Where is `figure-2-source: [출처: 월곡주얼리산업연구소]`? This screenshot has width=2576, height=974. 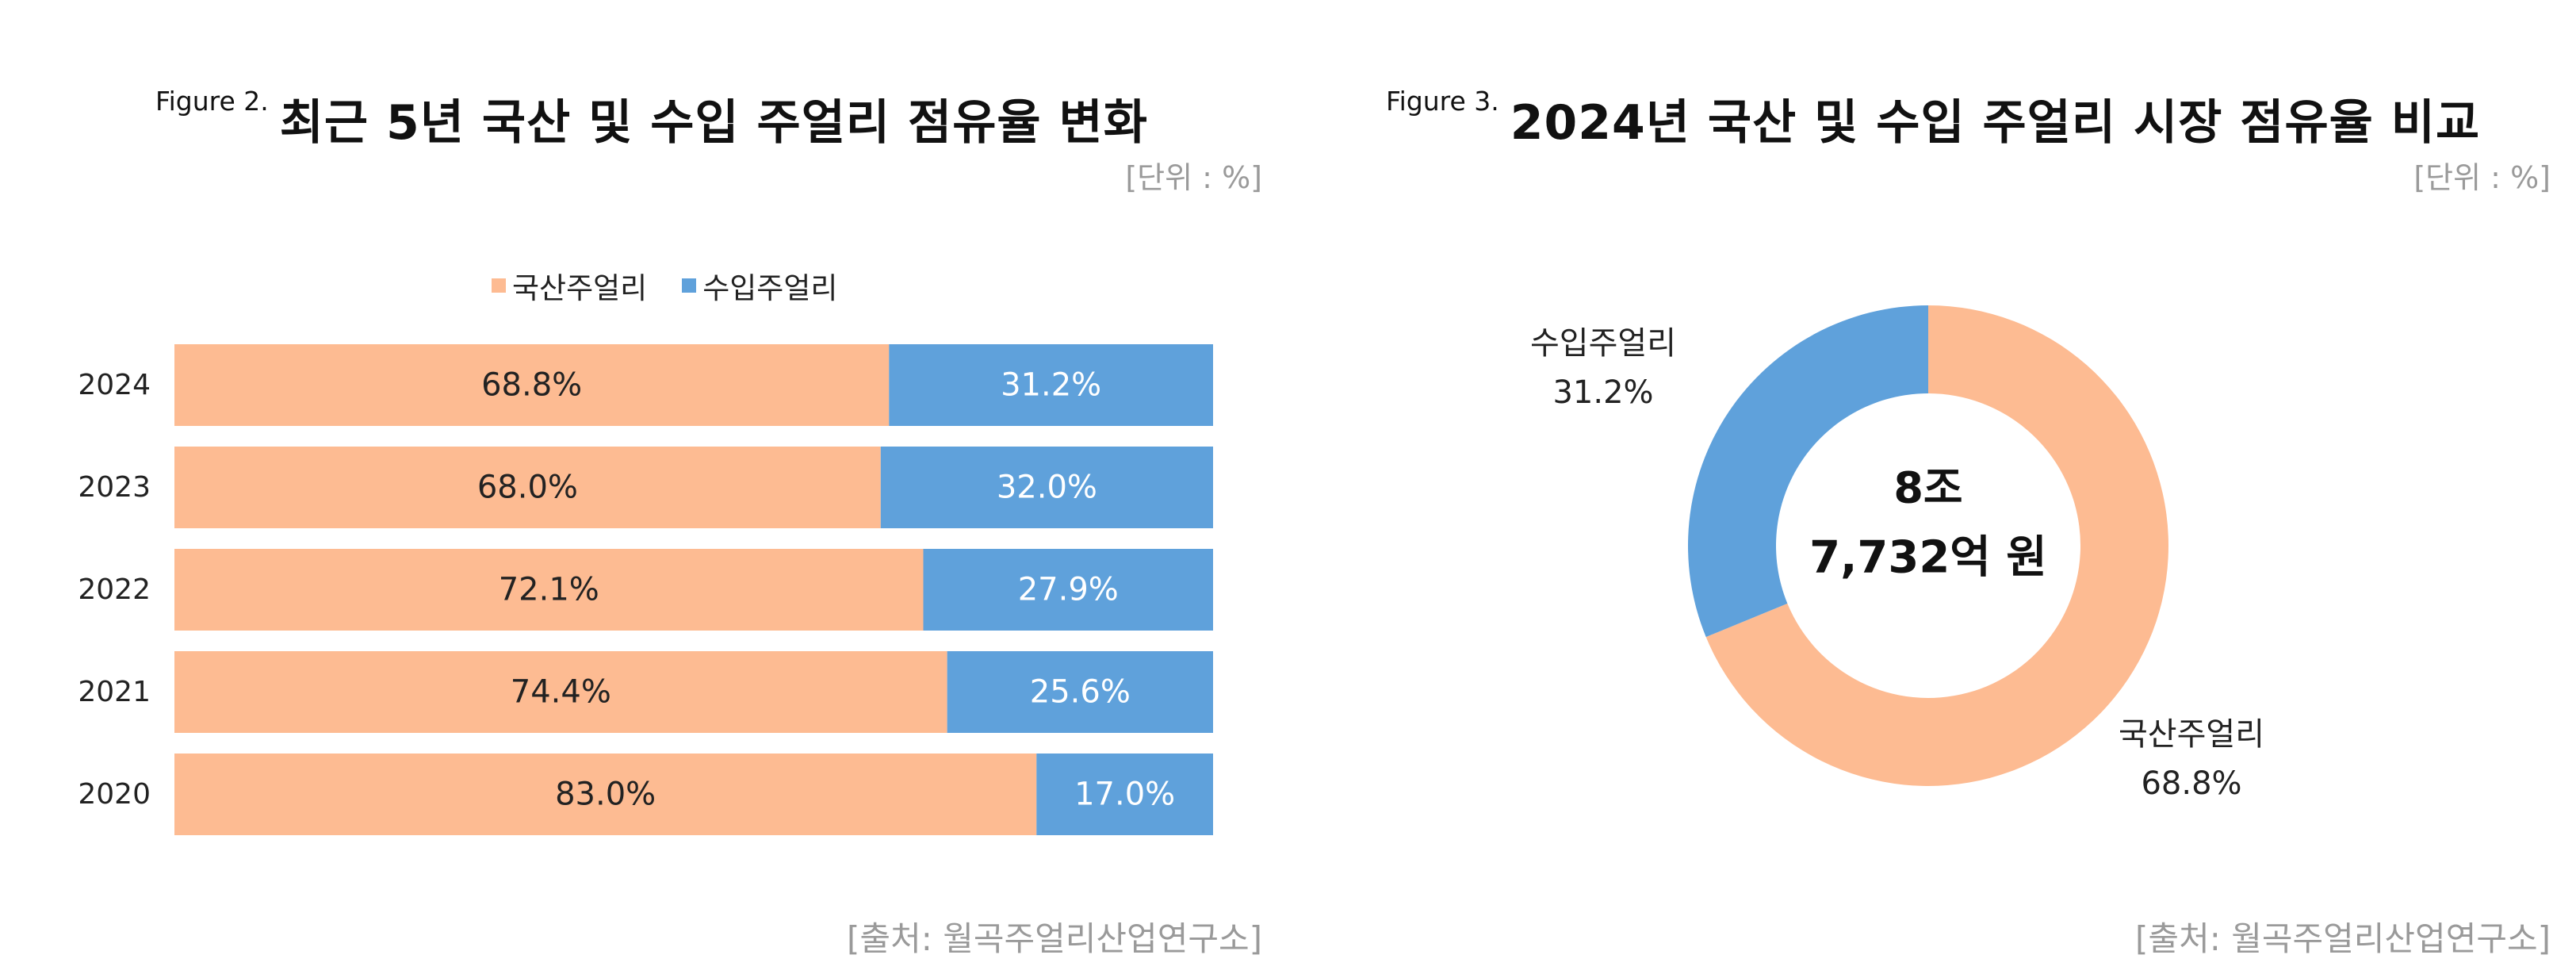
figure-2-source: [출처: 월곡주얼리산업연구소] is located at coordinates (1054, 938).